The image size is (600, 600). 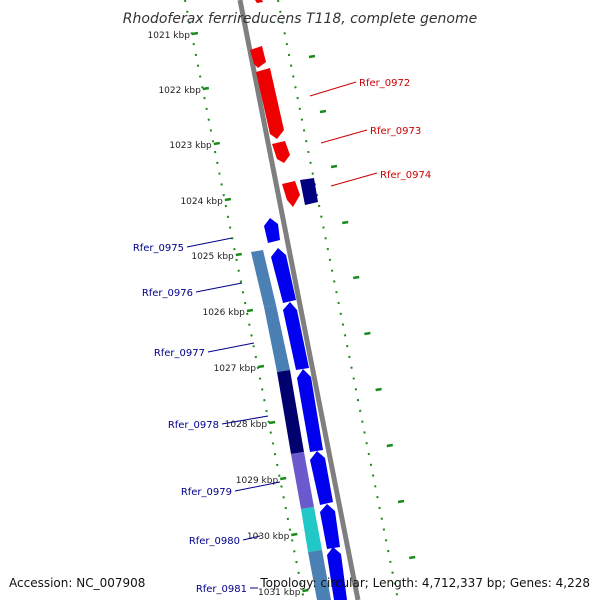 I want to click on gene-label: Rfer_0978, so click(x=193, y=425).